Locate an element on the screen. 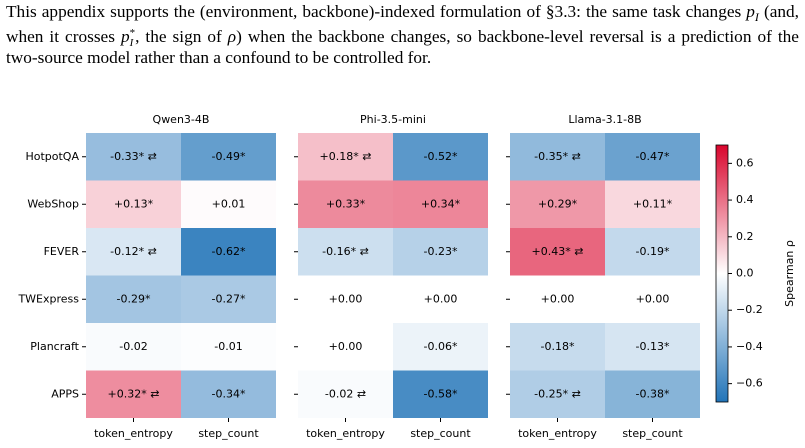  cell-label: -0.38* is located at coordinates (653, 393).